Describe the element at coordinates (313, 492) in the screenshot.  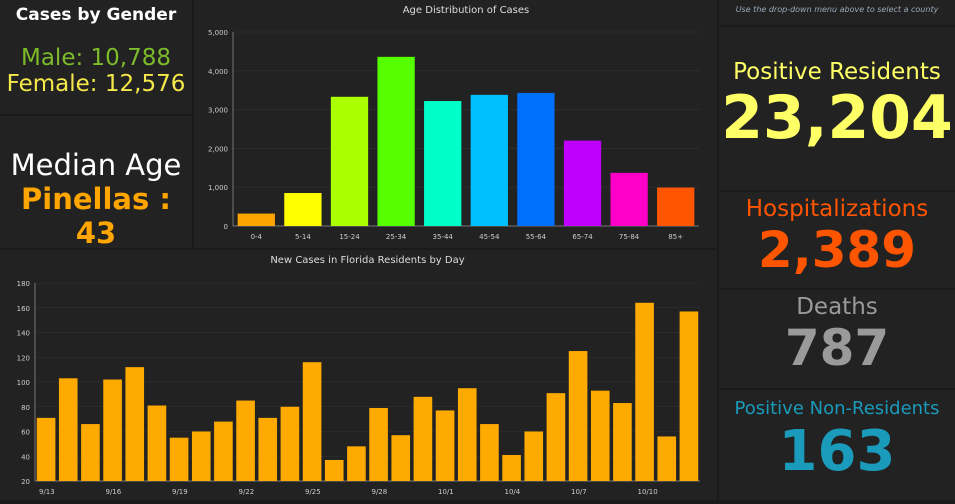
I see `x-tick-label: 9/25` at that location.